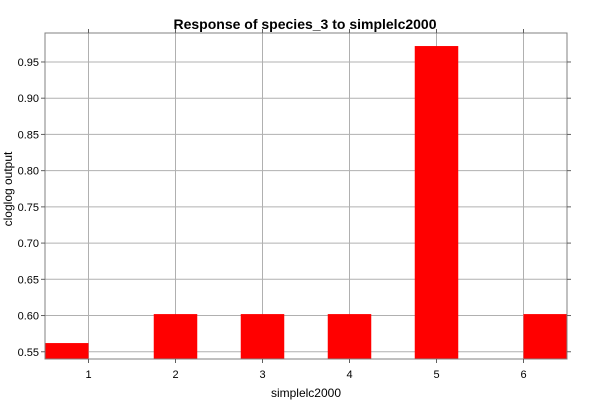  I want to click on y-tick-label: 0.70, so click(28, 244).